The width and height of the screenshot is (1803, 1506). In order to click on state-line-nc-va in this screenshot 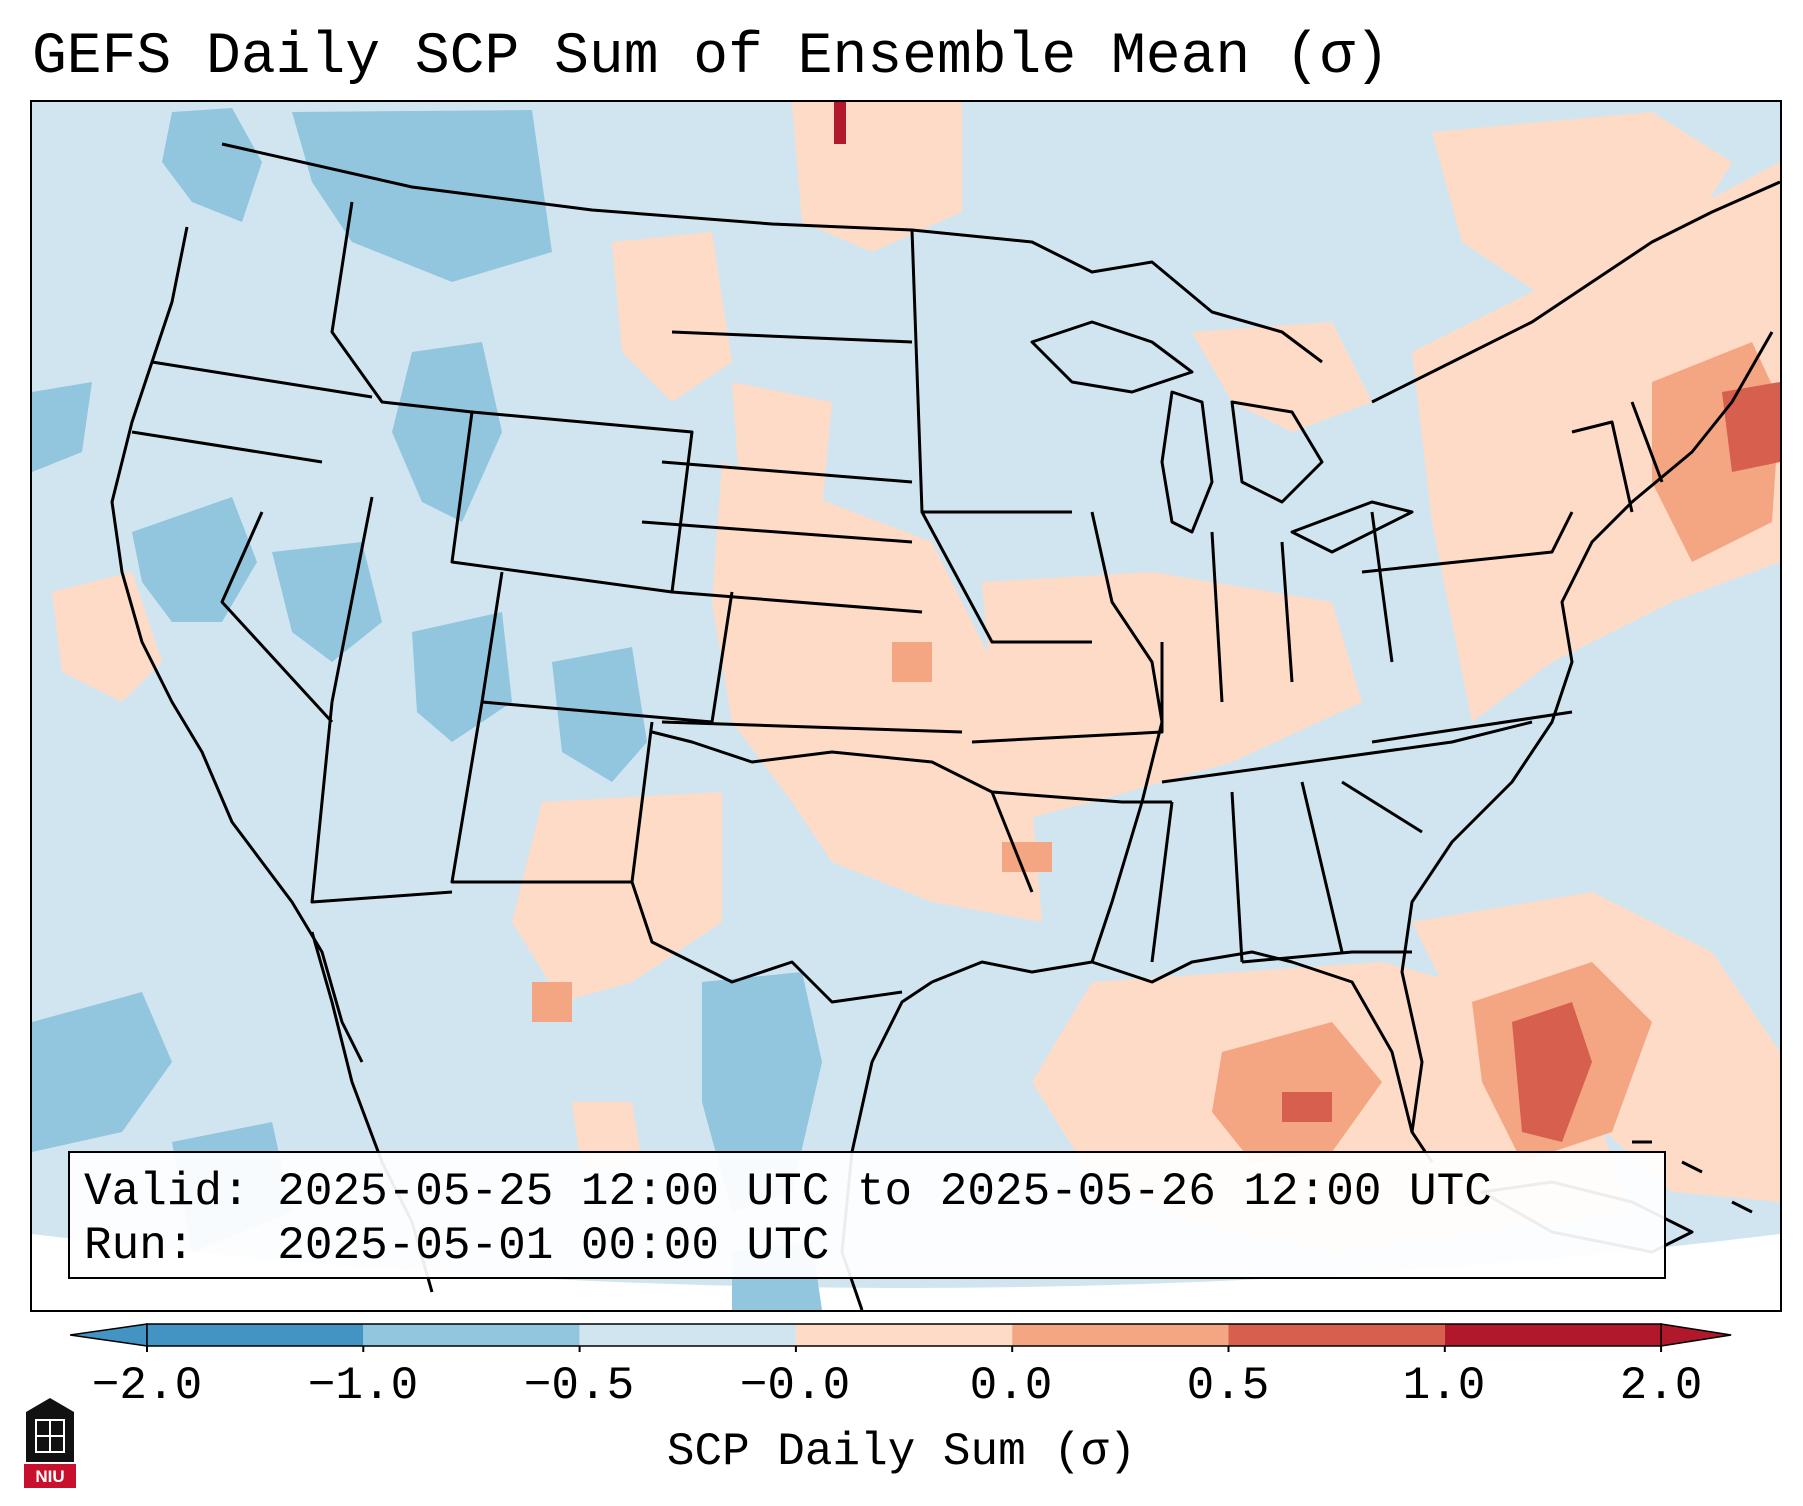, I will do `click(1472, 727)`.